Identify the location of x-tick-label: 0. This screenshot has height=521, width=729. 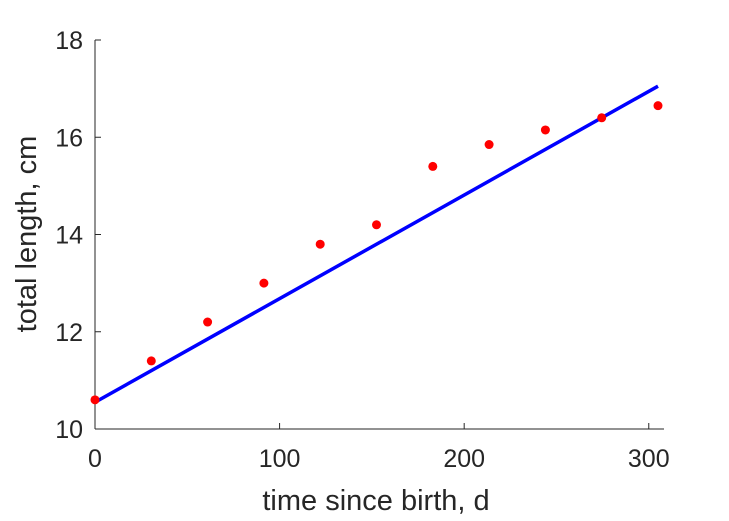
(95, 459).